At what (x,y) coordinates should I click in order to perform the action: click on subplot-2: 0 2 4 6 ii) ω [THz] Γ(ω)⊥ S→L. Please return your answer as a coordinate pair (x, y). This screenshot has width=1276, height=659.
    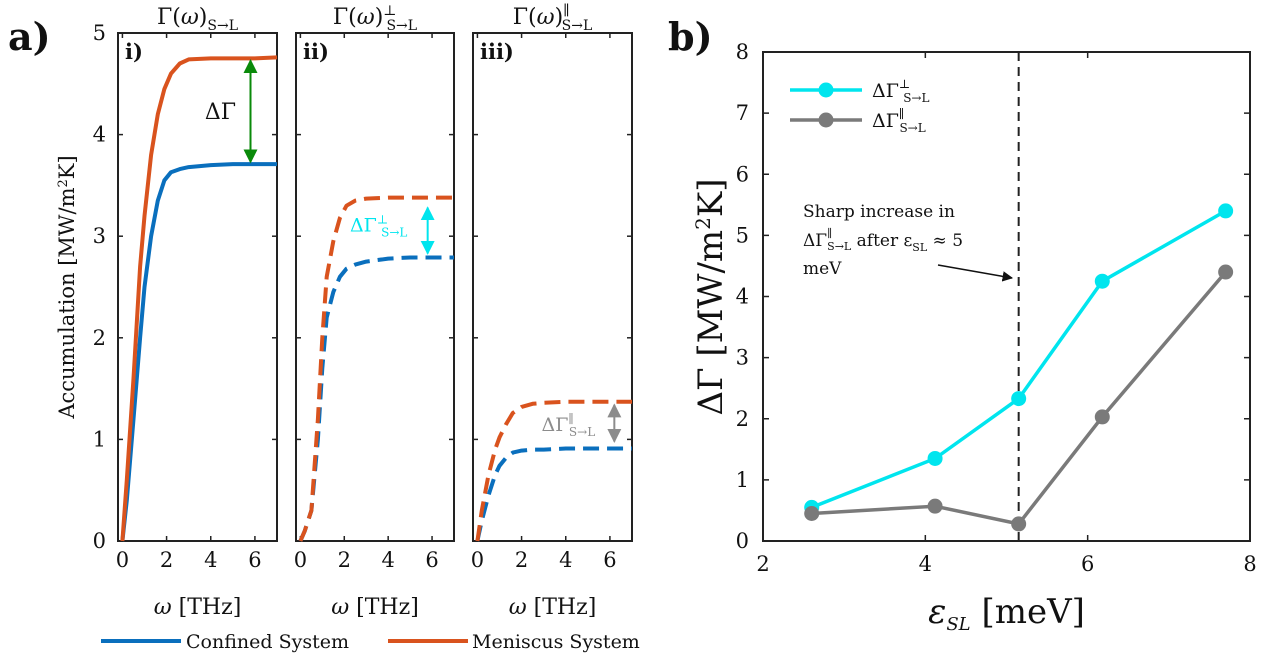
    Looking at the image, I should click on (374, 311).